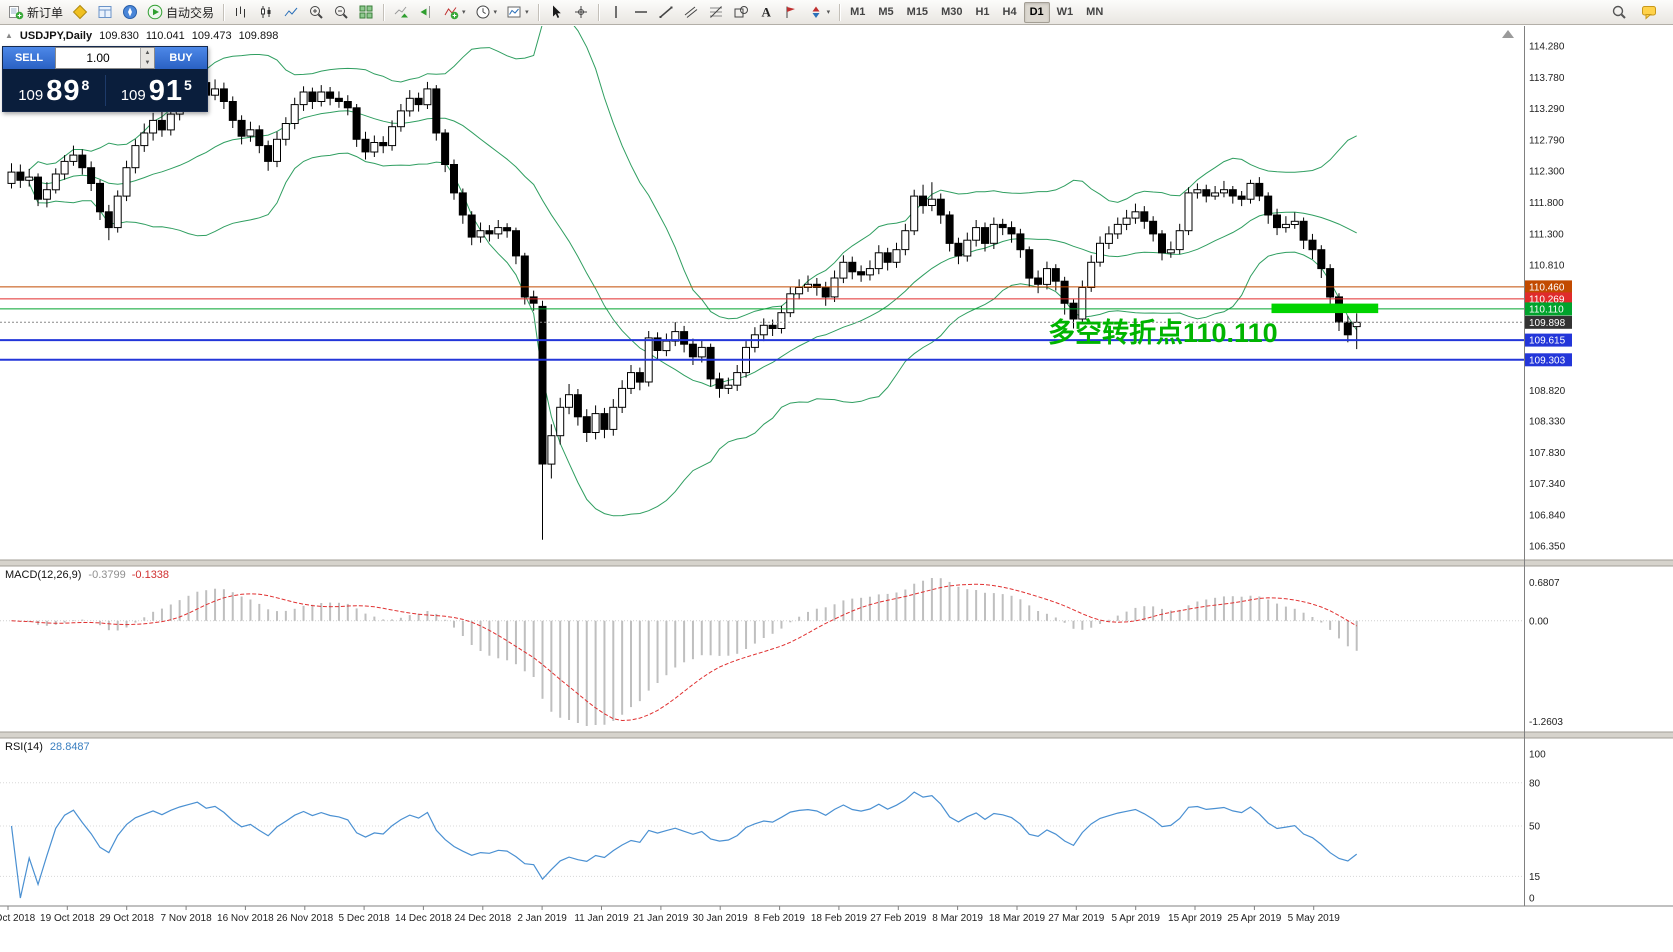 Image resolution: width=1673 pixels, height=952 pixels. What do you see at coordinates (1539, 621) in the screenshot?
I see `svg-text: 0.00` at bounding box center [1539, 621].